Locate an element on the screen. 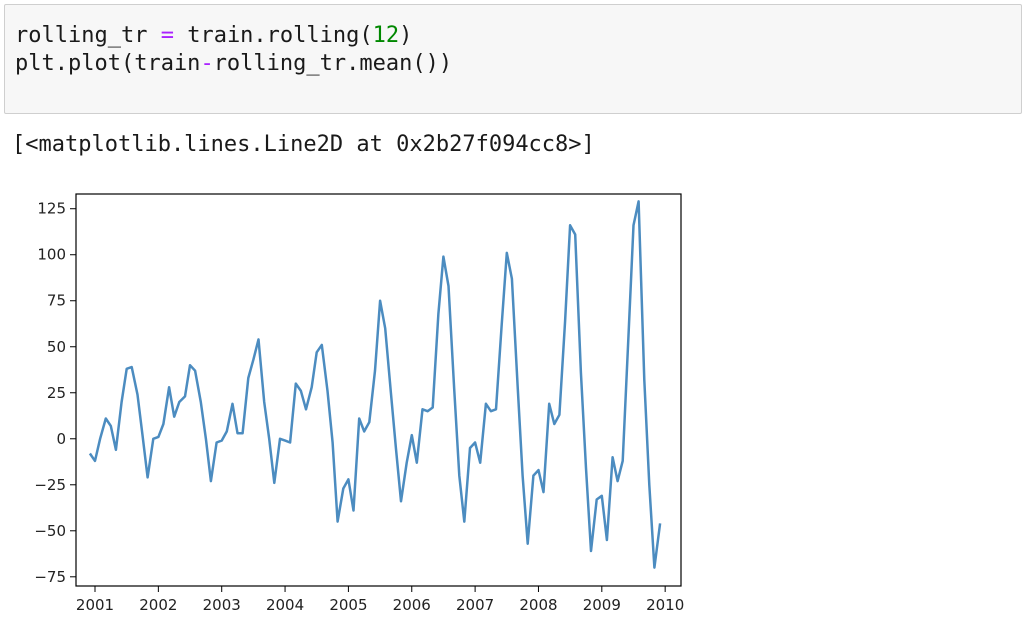 The height and width of the screenshot is (633, 1034). code-line-1: rolling_tr = train.rolling(12) is located at coordinates (213, 35).